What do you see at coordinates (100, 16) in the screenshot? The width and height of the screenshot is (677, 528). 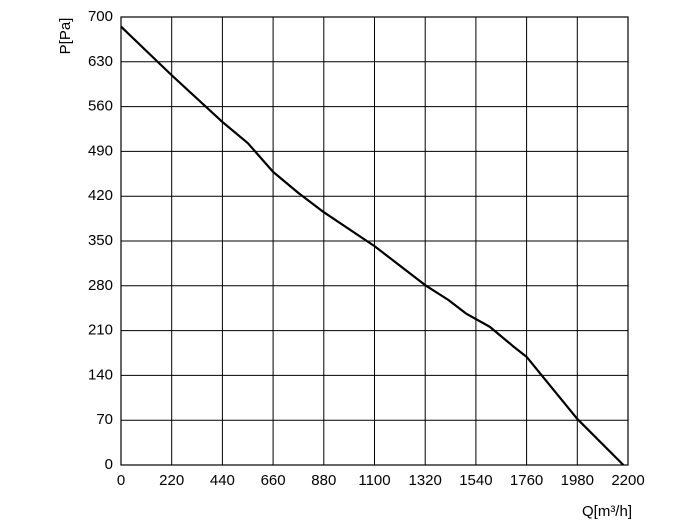 I see `y-tick-label: 700` at bounding box center [100, 16].